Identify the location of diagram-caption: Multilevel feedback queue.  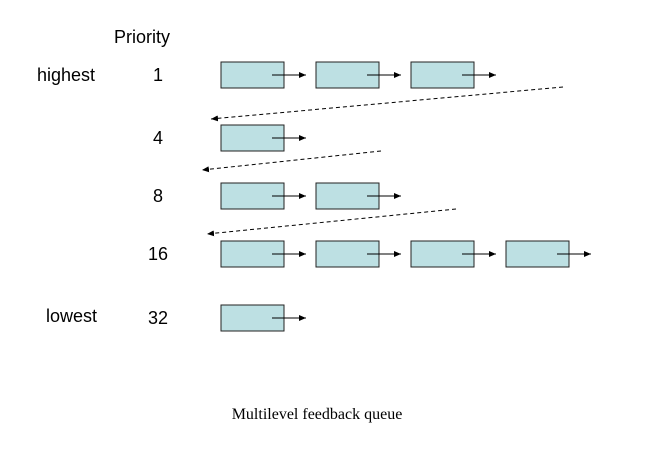
(317, 414).